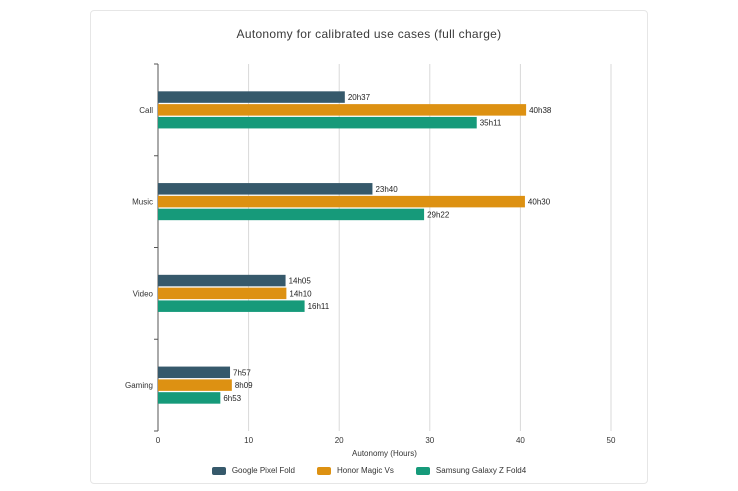 The image size is (738, 491). Describe the element at coordinates (242, 372) in the screenshot. I see `data-label-3-0: 7h57` at that location.